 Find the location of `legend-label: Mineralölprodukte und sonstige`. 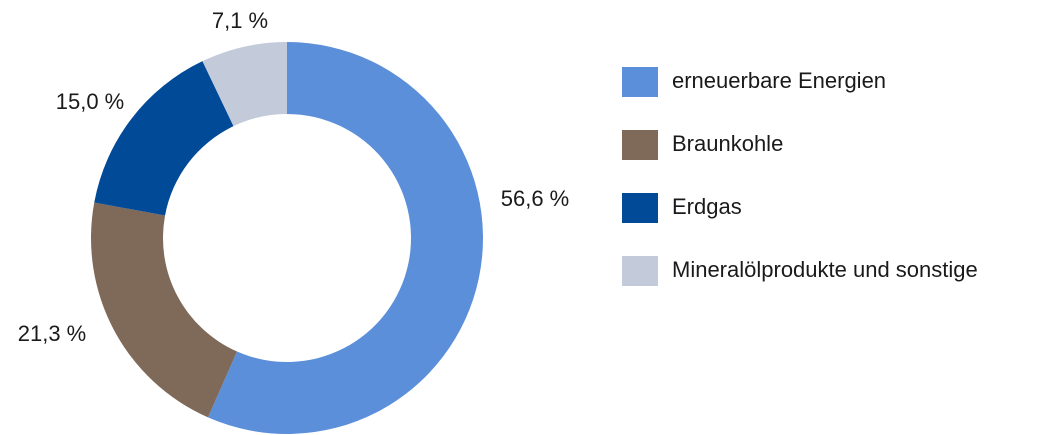

legend-label: Mineralölprodukte und sonstige is located at coordinates (825, 269).